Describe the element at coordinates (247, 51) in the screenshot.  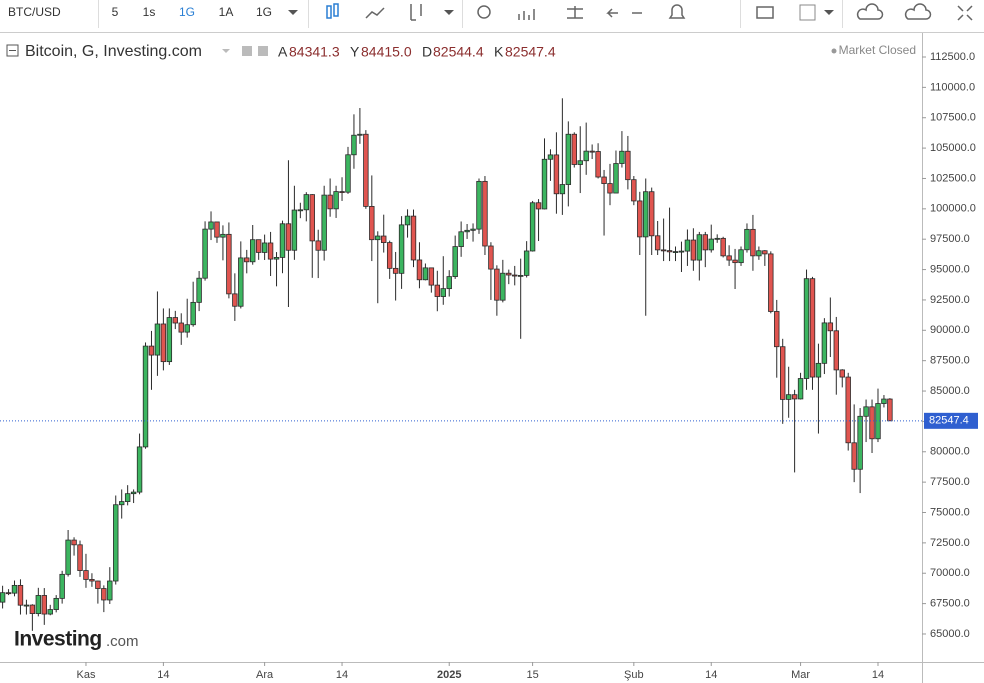
I see `hide-button` at that location.